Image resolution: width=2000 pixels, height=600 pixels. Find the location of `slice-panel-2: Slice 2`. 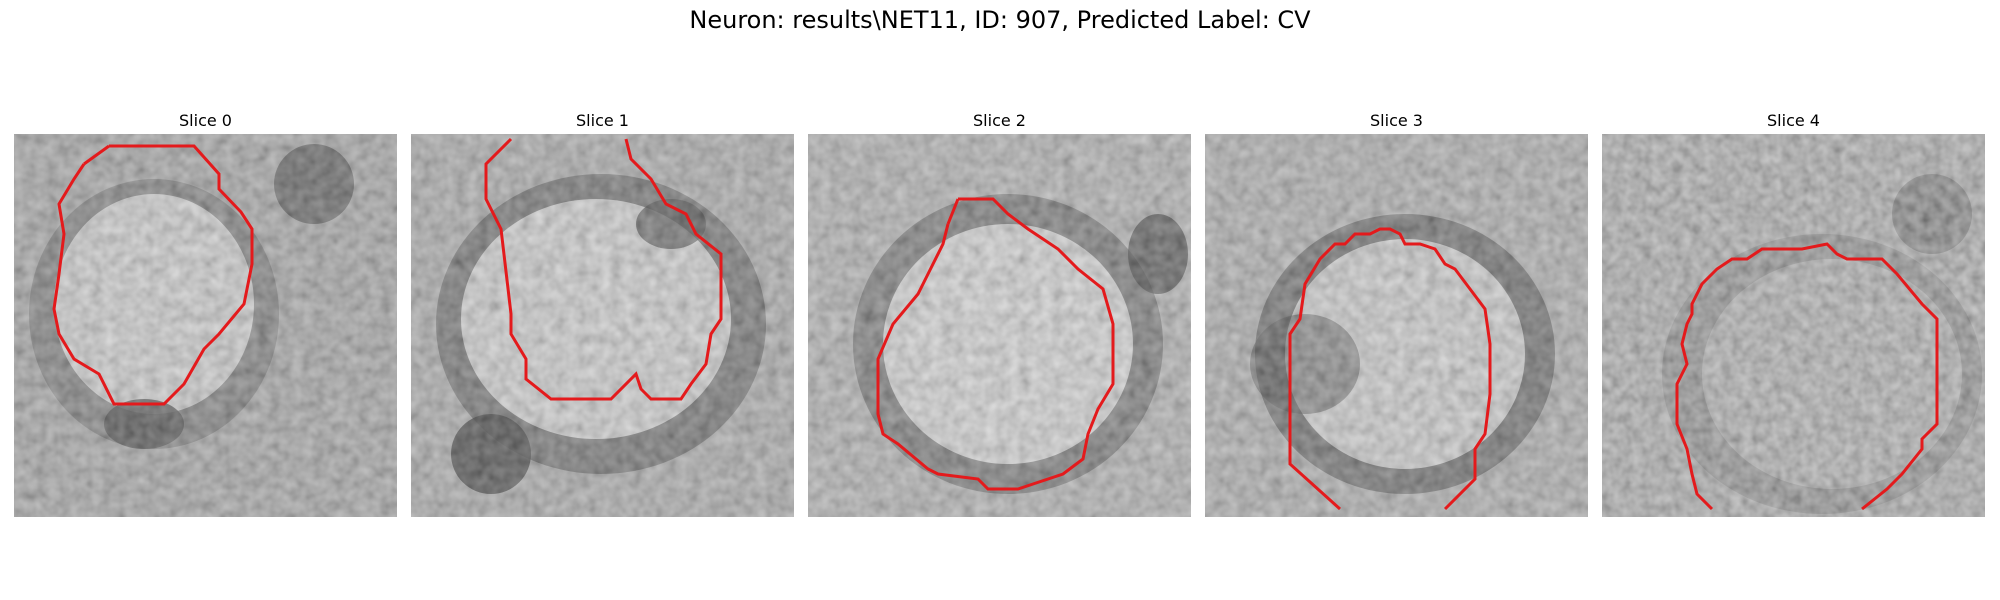

slice-panel-2: Slice 2 is located at coordinates (999, 312).